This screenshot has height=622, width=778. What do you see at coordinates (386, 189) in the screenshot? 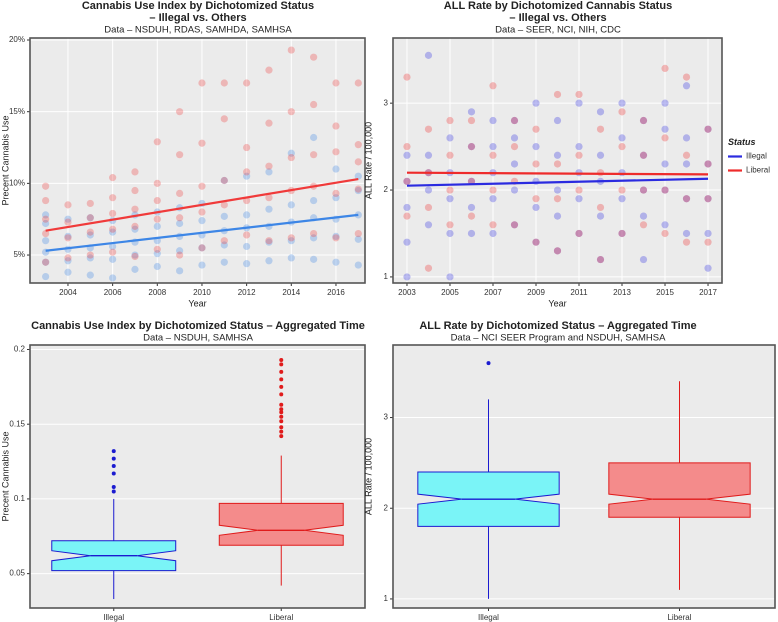
I see `y-tick-label: 2` at bounding box center [386, 189].